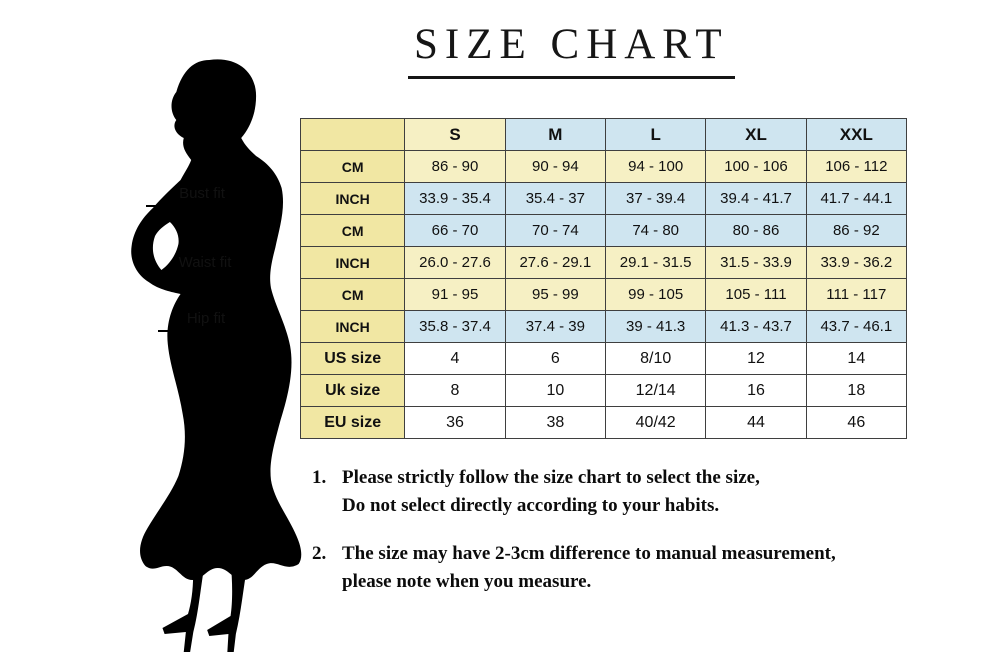  What do you see at coordinates (352, 262) in the screenshot?
I see `row-label-waist-inch: INCH` at bounding box center [352, 262].